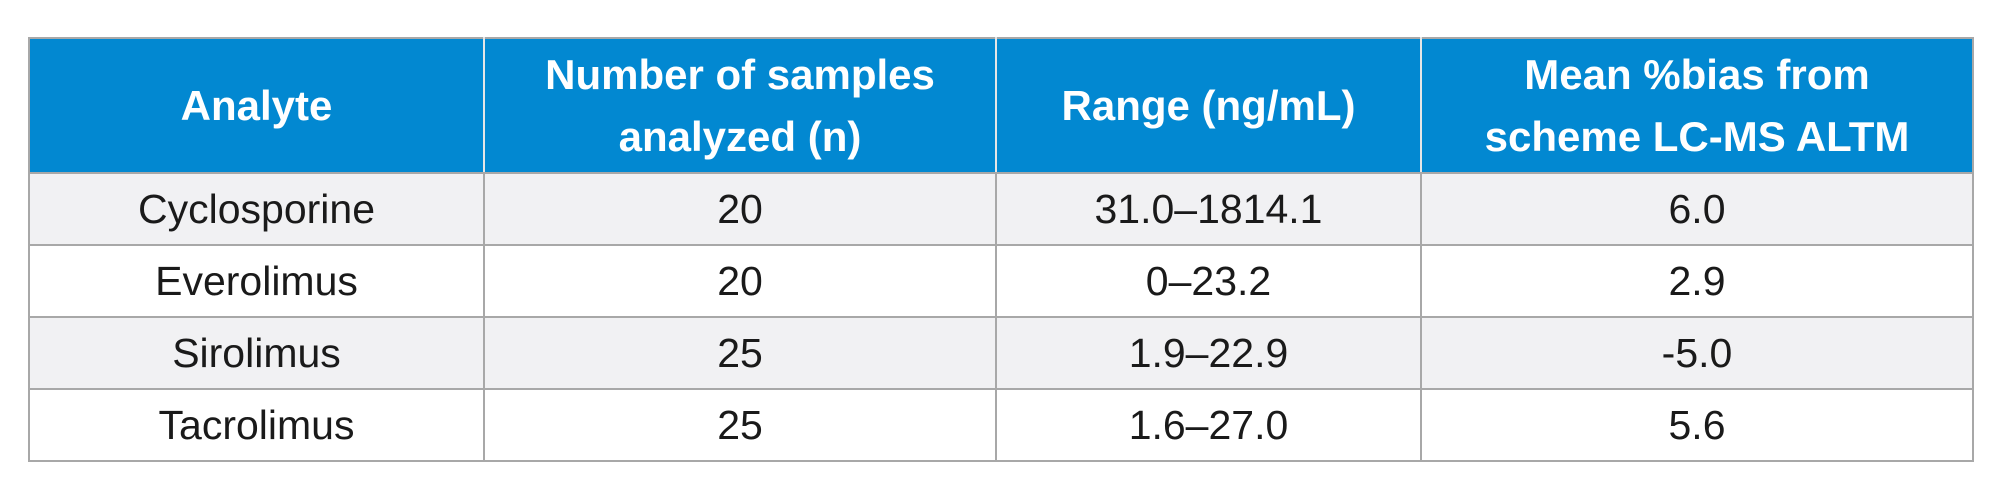 This screenshot has width=2000, height=497. What do you see at coordinates (1697, 425) in the screenshot?
I see `cell-mean-bias: 5.6` at bounding box center [1697, 425].